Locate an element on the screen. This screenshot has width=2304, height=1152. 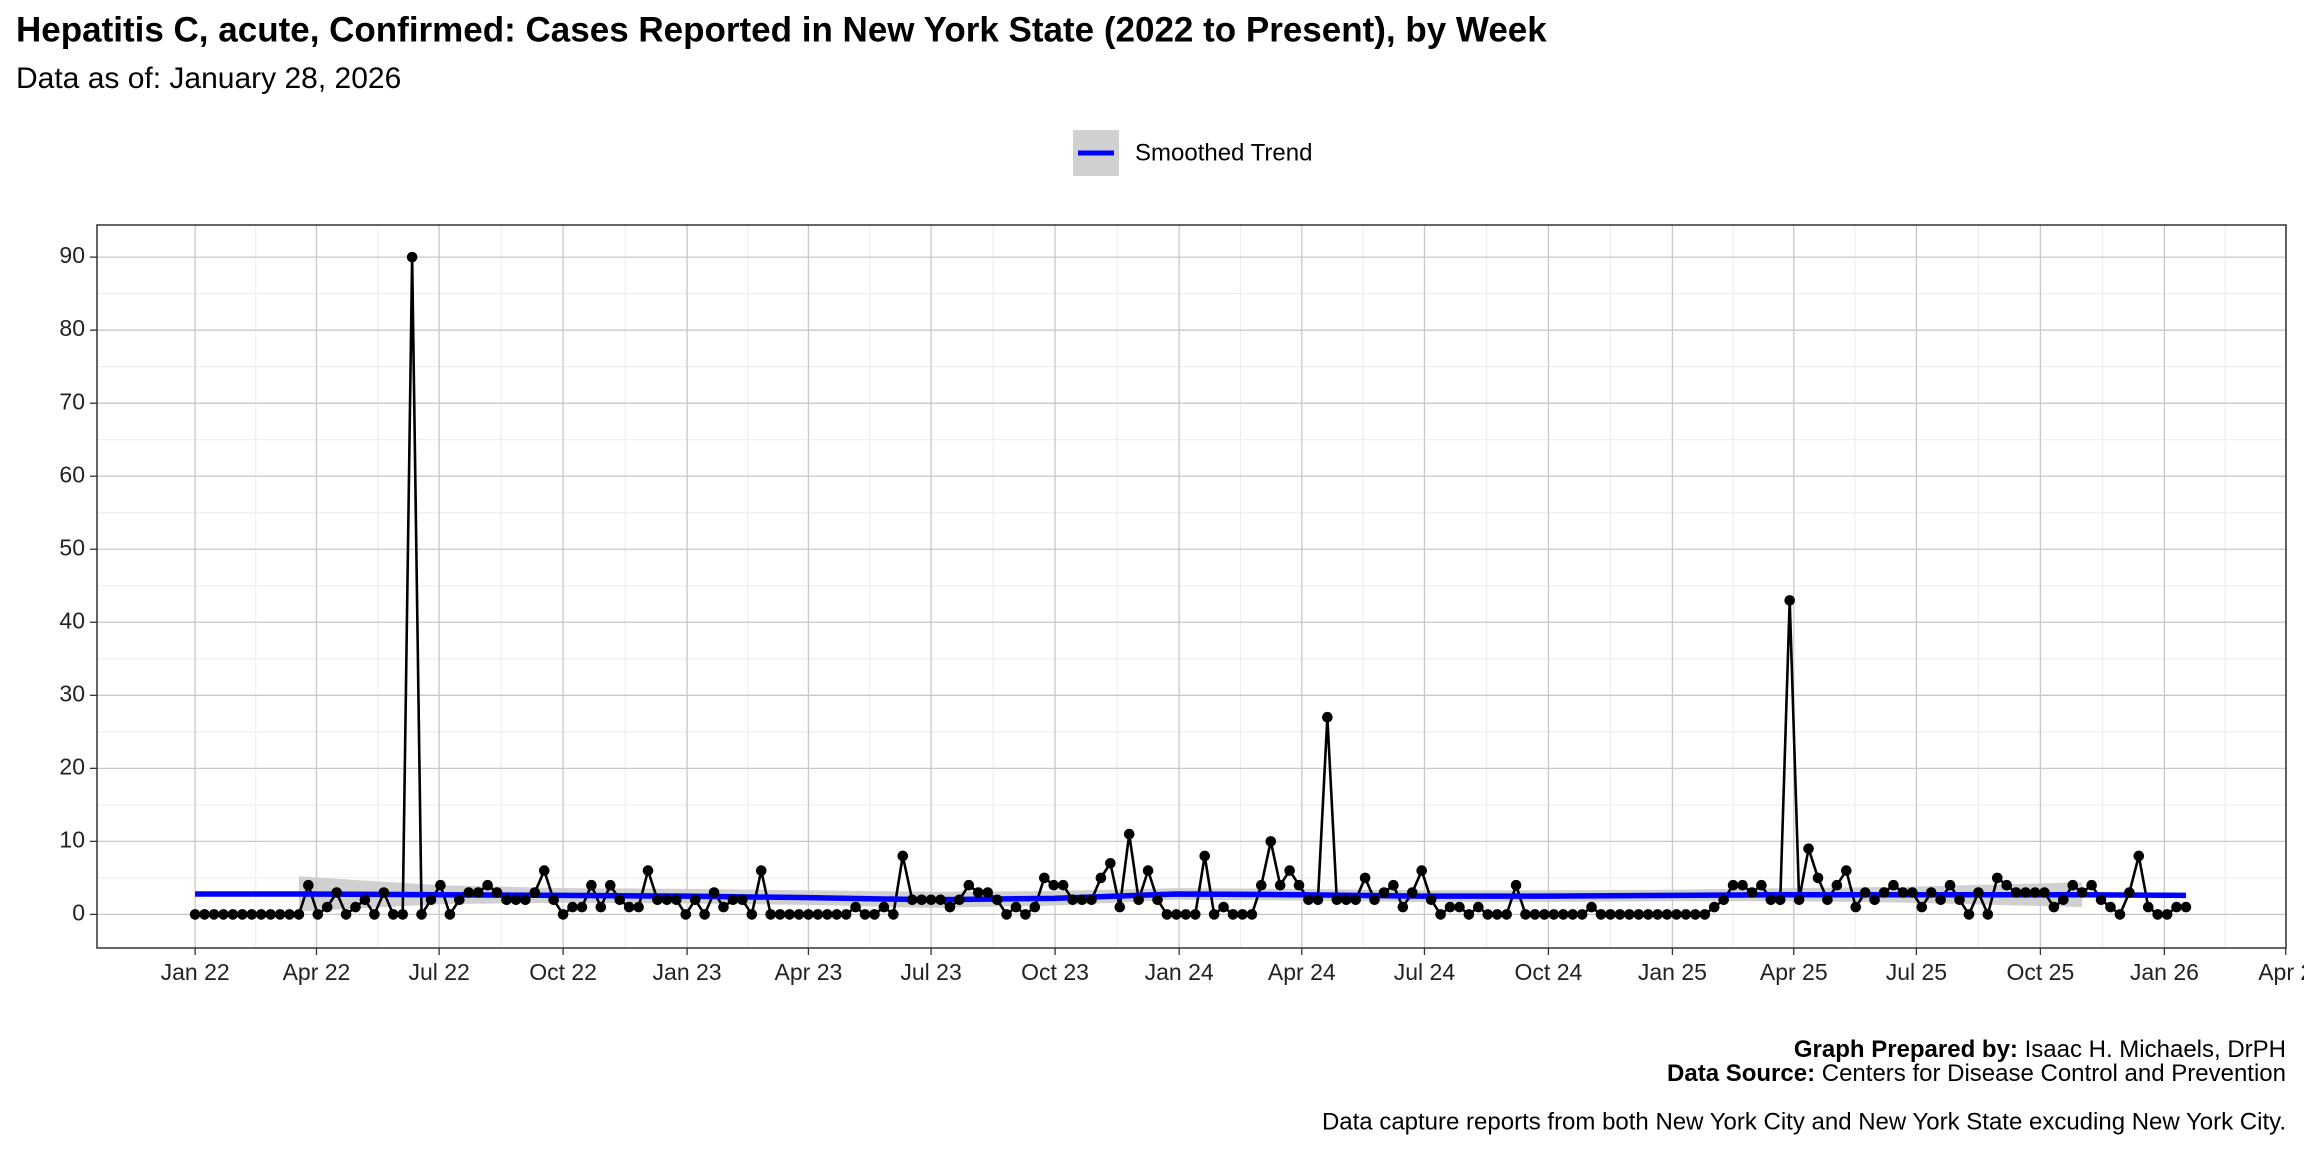
chart-subtitle: Data as of: January 28, 2026 is located at coordinates (208, 78).